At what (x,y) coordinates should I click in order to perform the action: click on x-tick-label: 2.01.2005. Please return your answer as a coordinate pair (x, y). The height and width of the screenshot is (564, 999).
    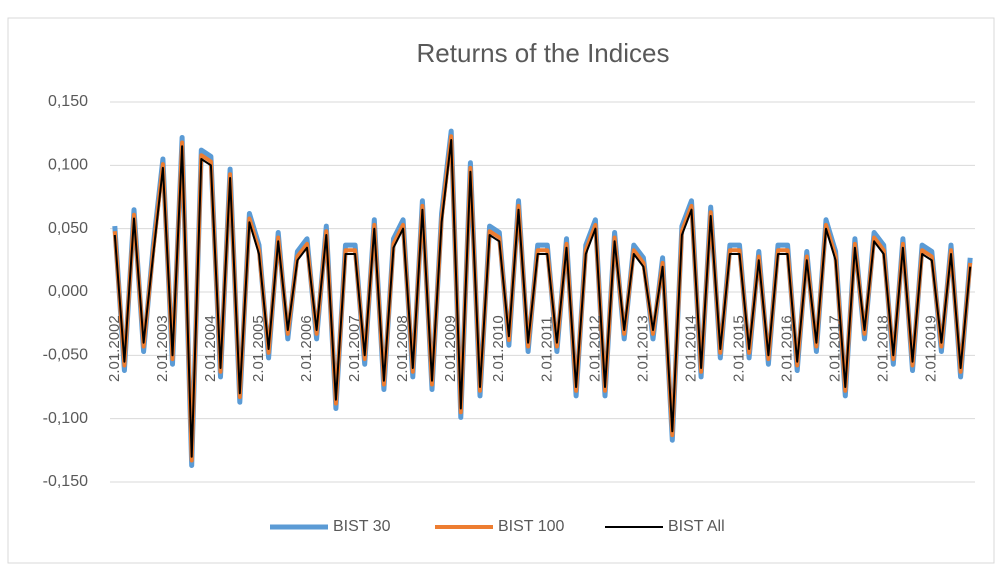
    Looking at the image, I should click on (258, 348).